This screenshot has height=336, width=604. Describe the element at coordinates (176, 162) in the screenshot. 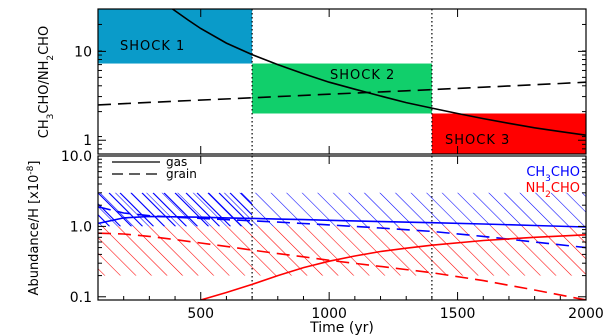

I see `legend-label-gas: gas` at that location.